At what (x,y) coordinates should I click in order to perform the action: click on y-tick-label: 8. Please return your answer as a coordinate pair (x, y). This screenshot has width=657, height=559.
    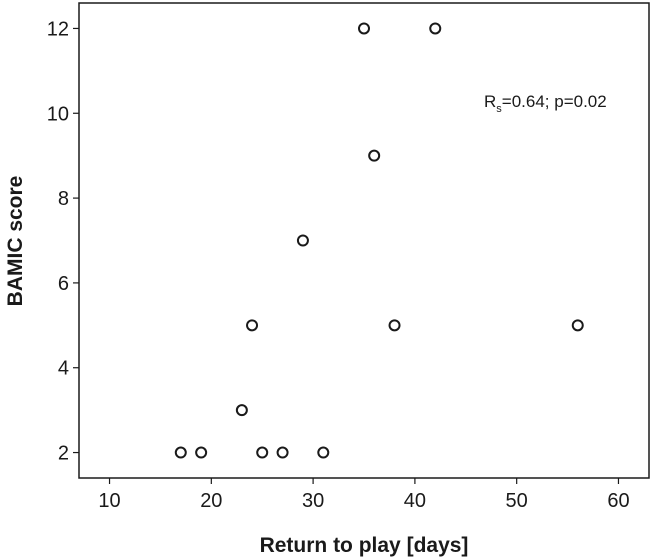
    Looking at the image, I should click on (63, 199).